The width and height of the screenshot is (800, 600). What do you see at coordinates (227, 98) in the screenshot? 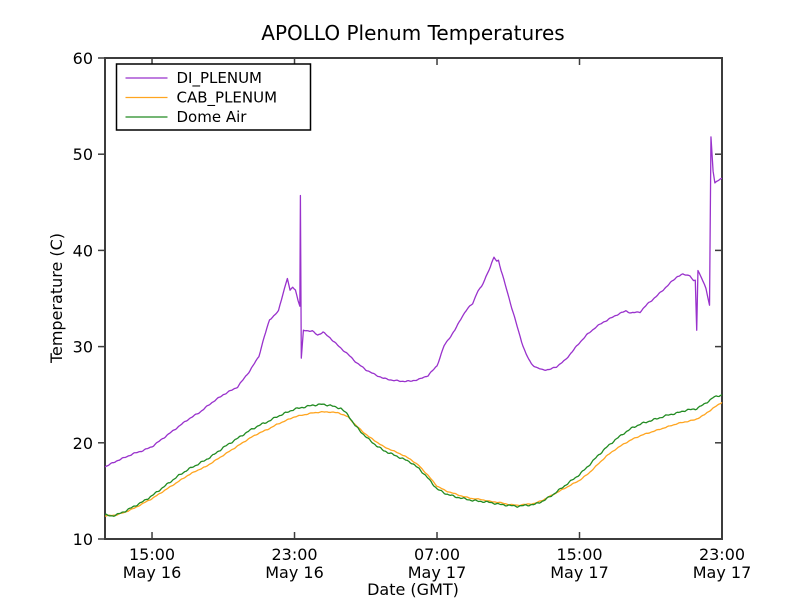
I see `legend-label-cab-plenum: CAB_PLENUM` at bounding box center [227, 98].